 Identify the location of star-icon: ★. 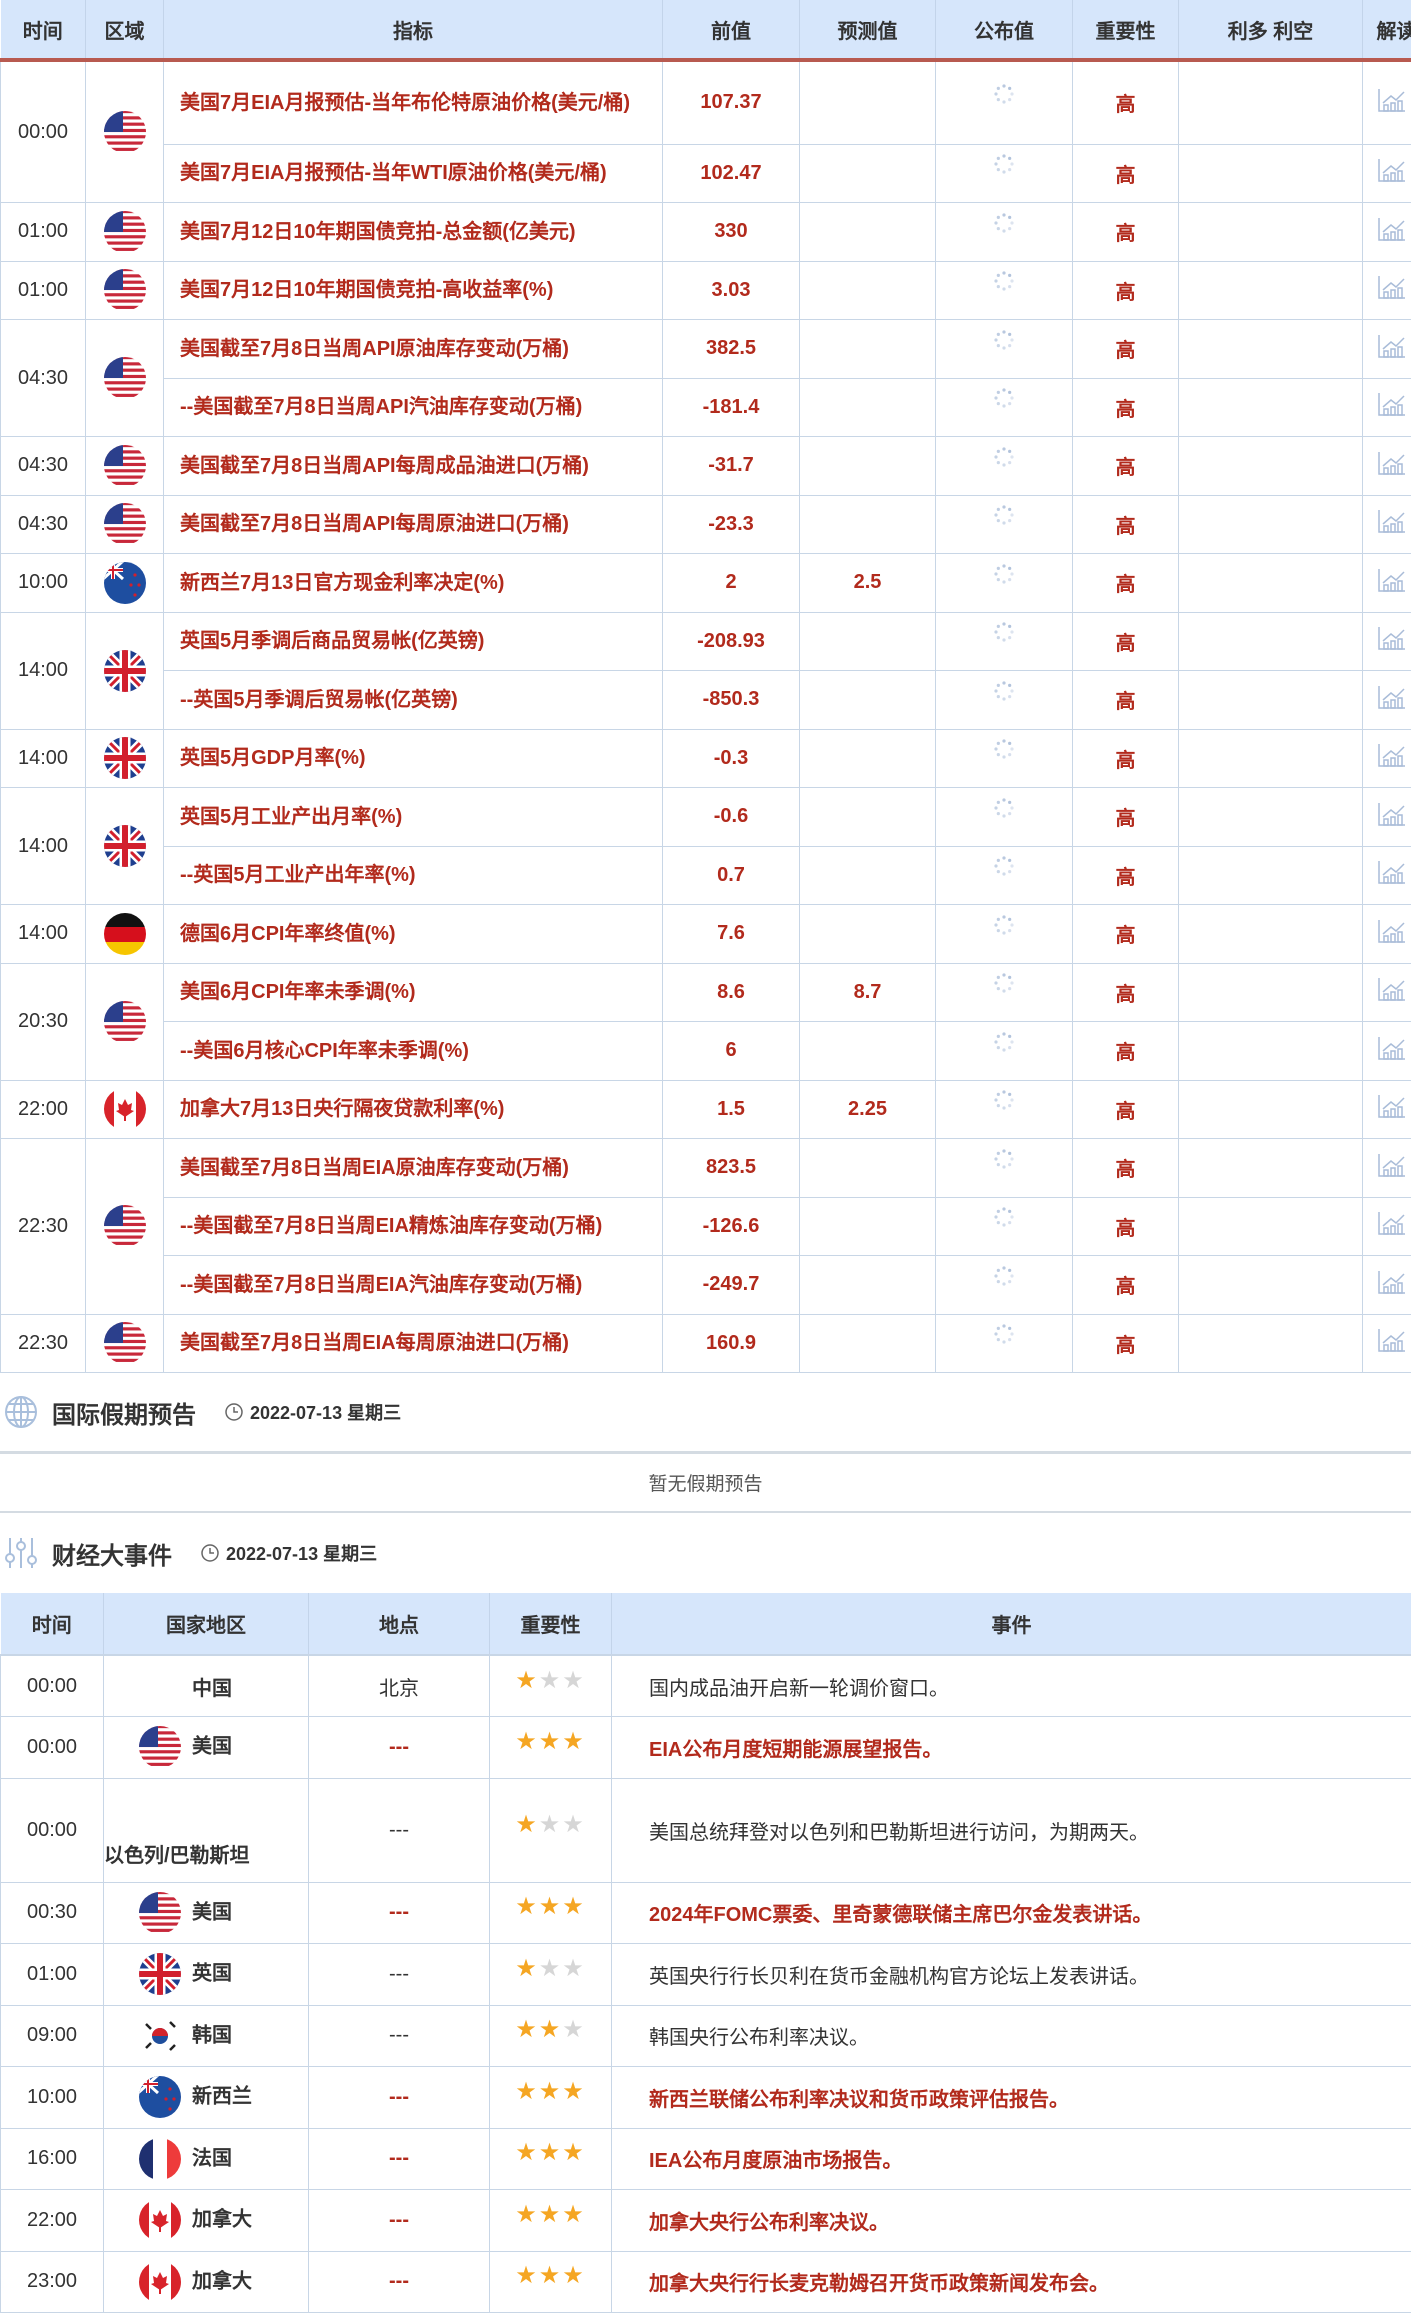
(551, 1906).